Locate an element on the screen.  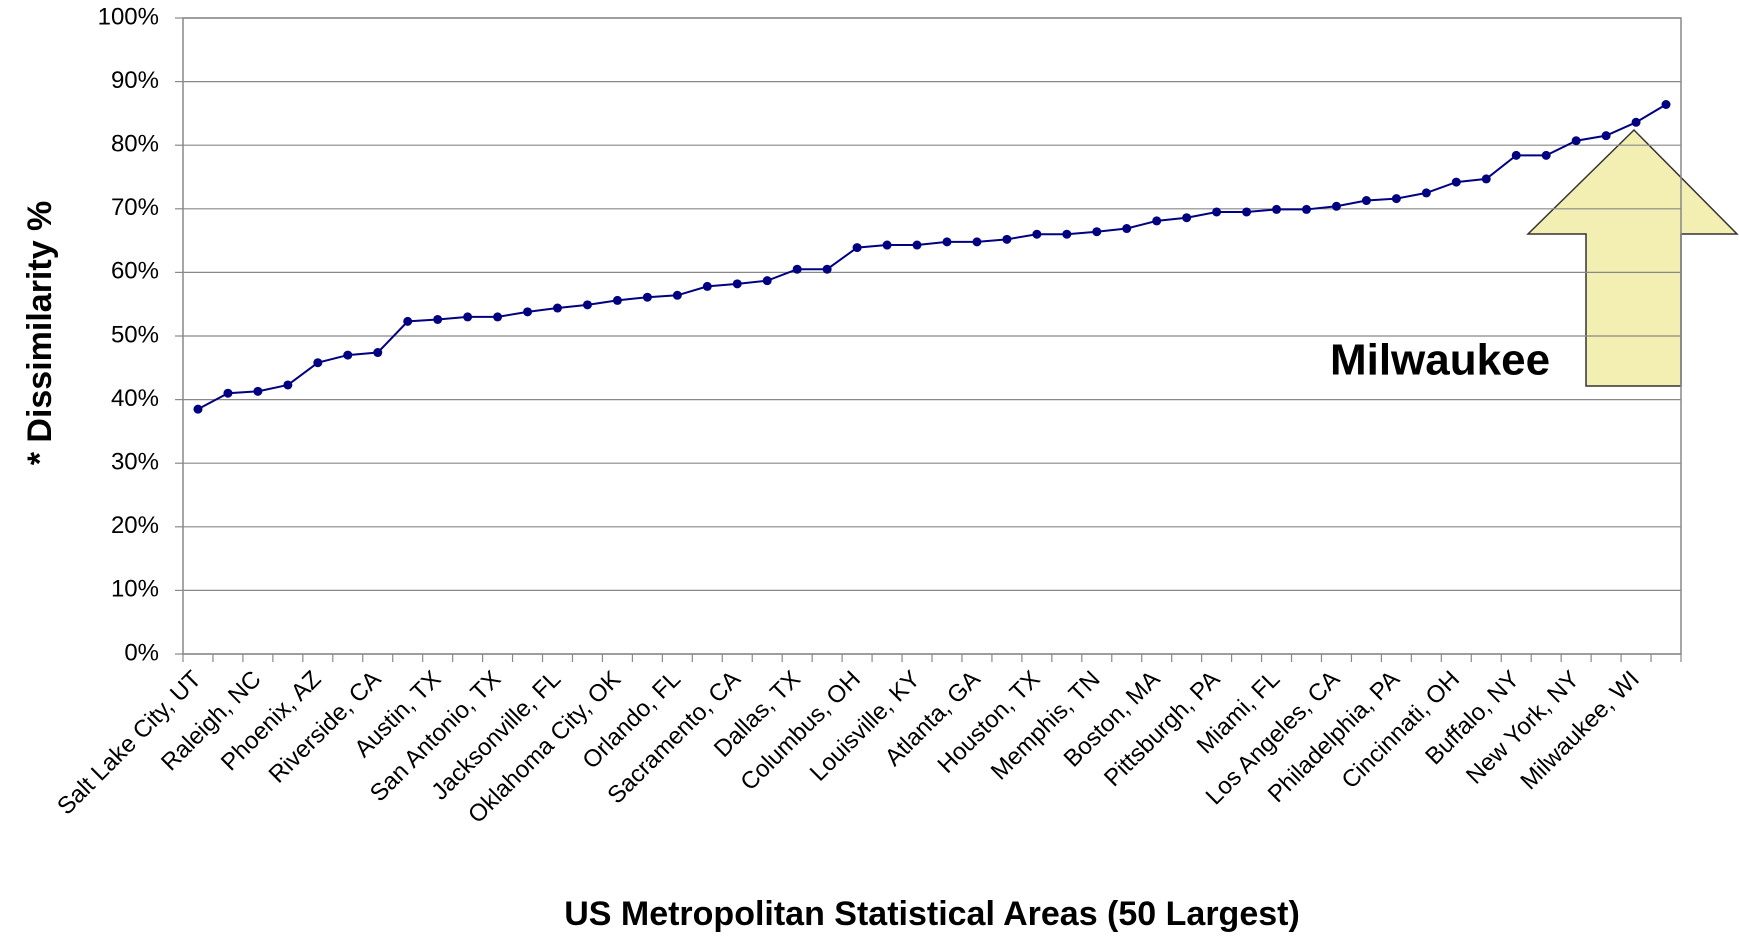
y-tick-label: 80% is located at coordinates (135, 144).